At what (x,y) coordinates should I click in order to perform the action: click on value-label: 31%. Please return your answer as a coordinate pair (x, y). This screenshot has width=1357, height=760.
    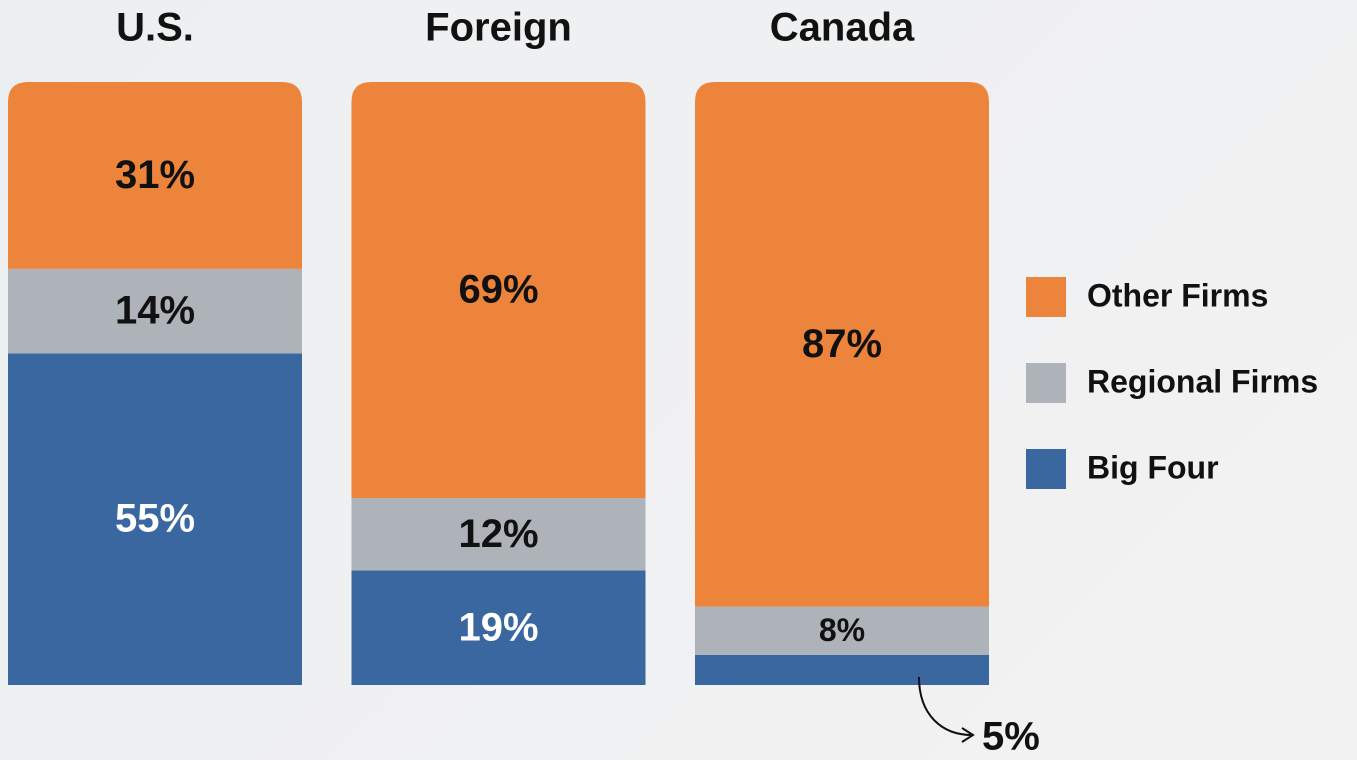
    Looking at the image, I should click on (155, 175).